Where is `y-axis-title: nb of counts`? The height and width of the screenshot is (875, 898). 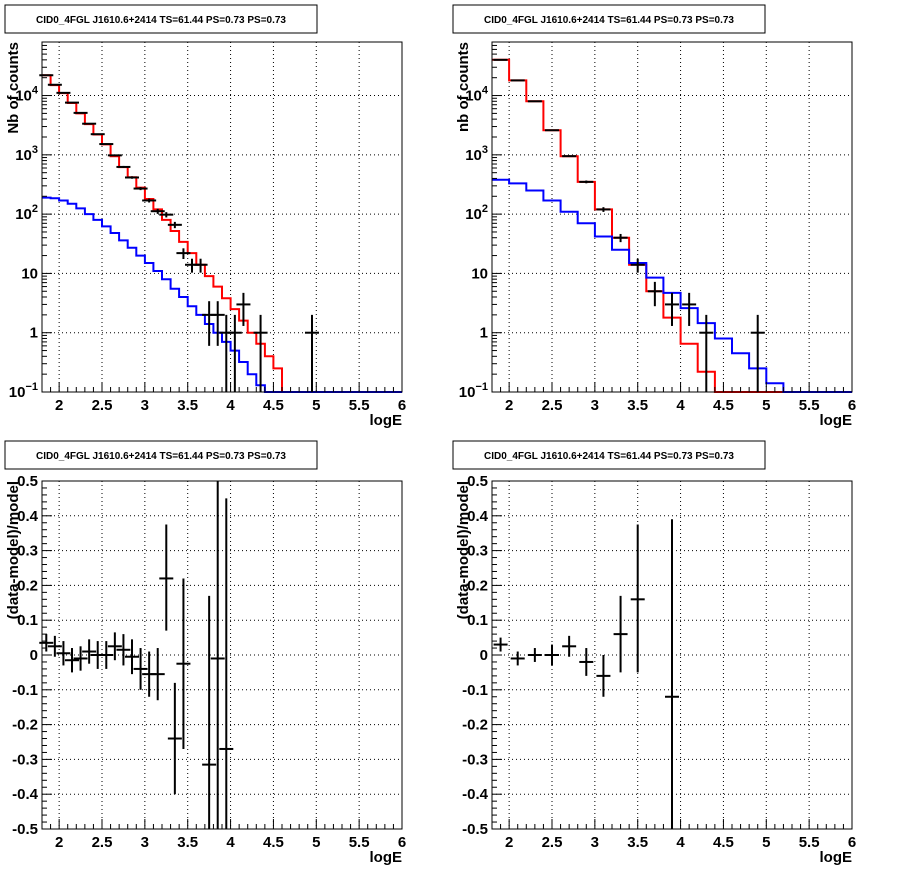
y-axis-title: nb of counts is located at coordinates (463, 87).